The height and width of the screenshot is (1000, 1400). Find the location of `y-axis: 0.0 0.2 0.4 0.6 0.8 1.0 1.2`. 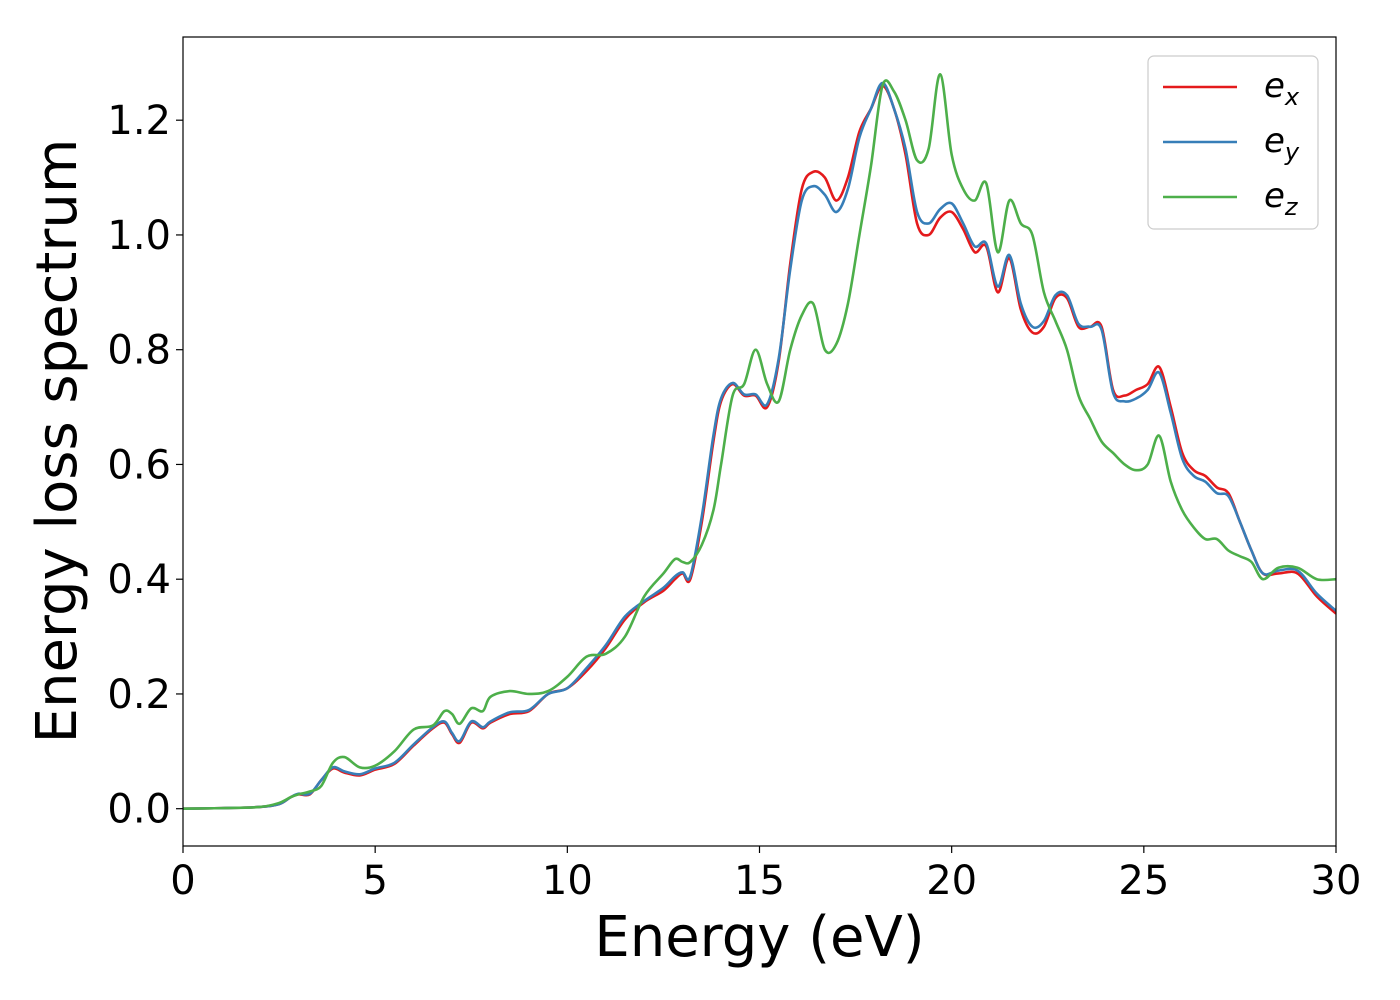

y-axis: 0.0 0.2 0.4 0.6 0.8 1.0 1.2 is located at coordinates (145, 465).